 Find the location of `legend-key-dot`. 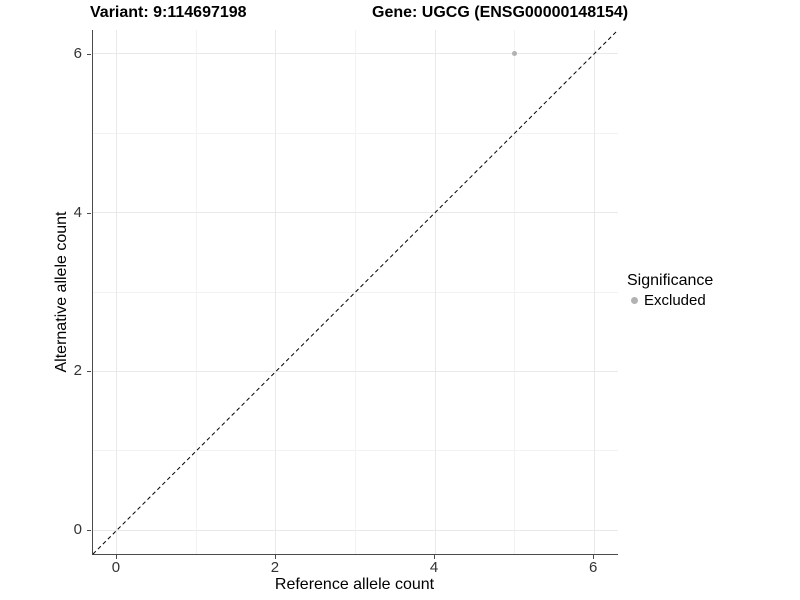

legend-key-dot is located at coordinates (634, 300).